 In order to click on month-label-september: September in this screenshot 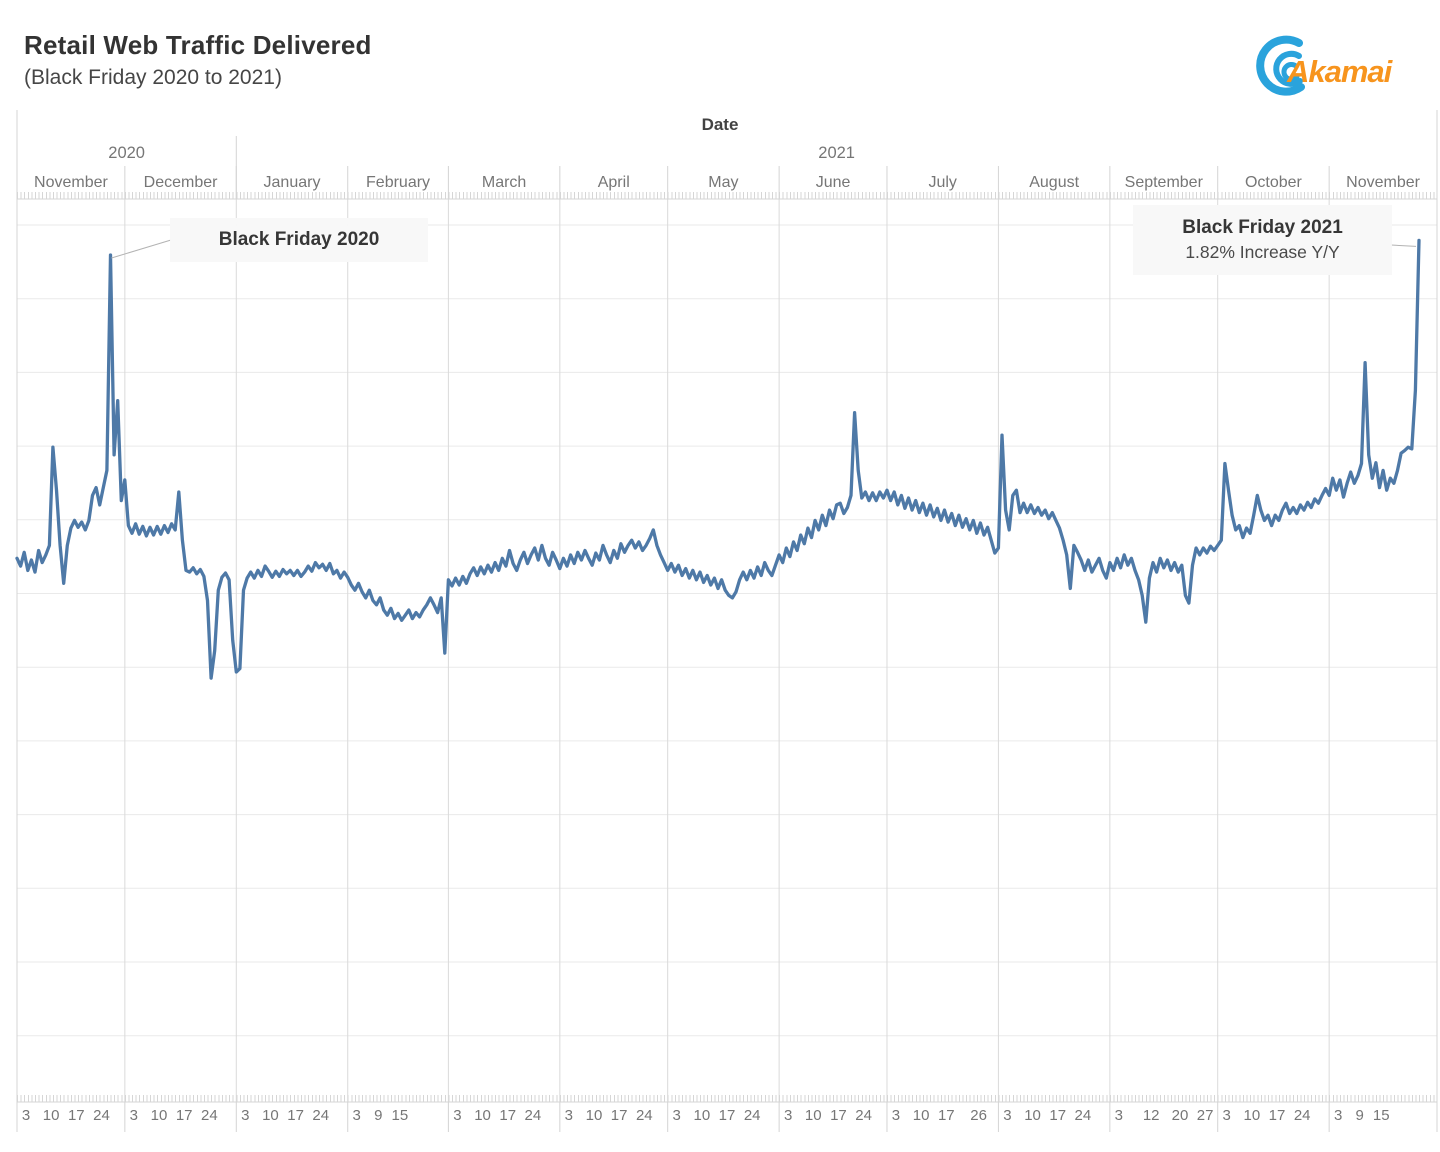, I will do `click(1163, 182)`.